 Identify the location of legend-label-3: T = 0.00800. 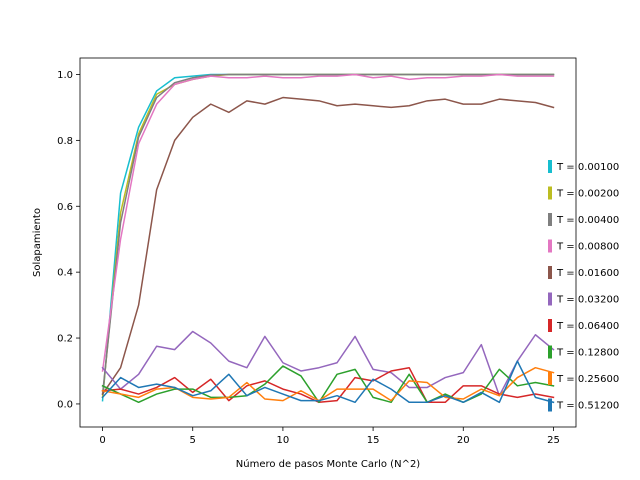
(587, 247).